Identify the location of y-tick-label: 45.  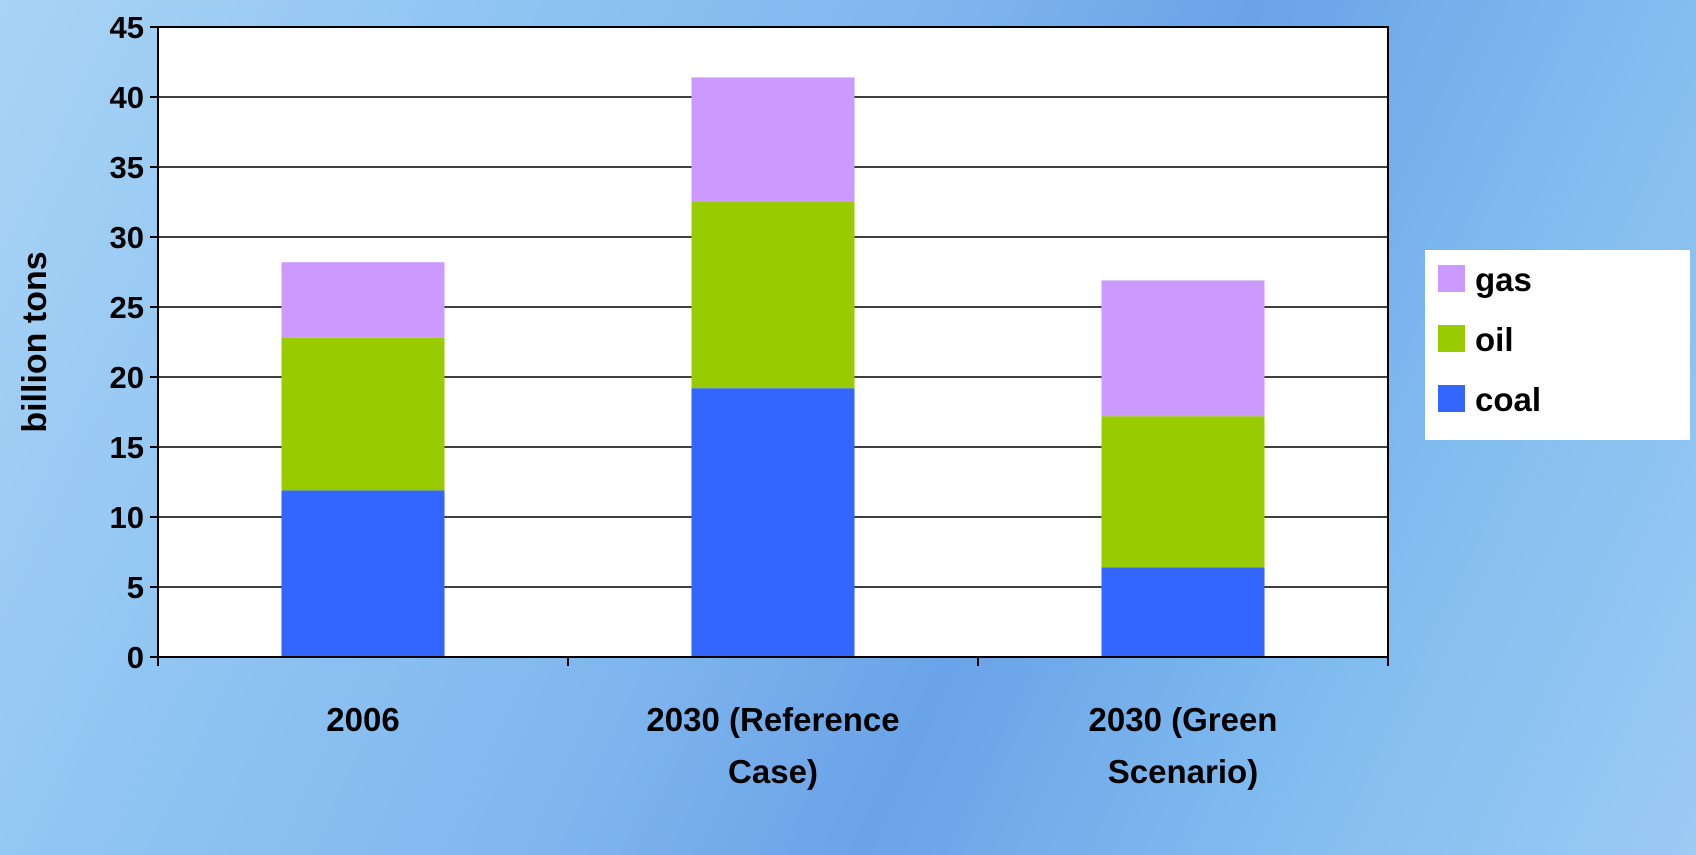
(127, 27).